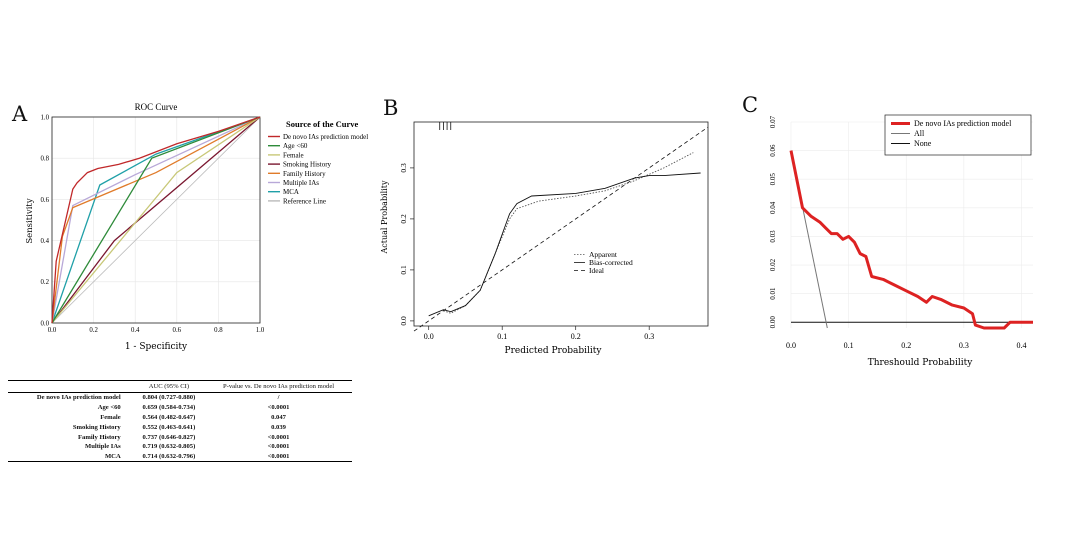 The height and width of the screenshot is (540, 1080). I want to click on table-cell: Smoking History, so click(96, 427).